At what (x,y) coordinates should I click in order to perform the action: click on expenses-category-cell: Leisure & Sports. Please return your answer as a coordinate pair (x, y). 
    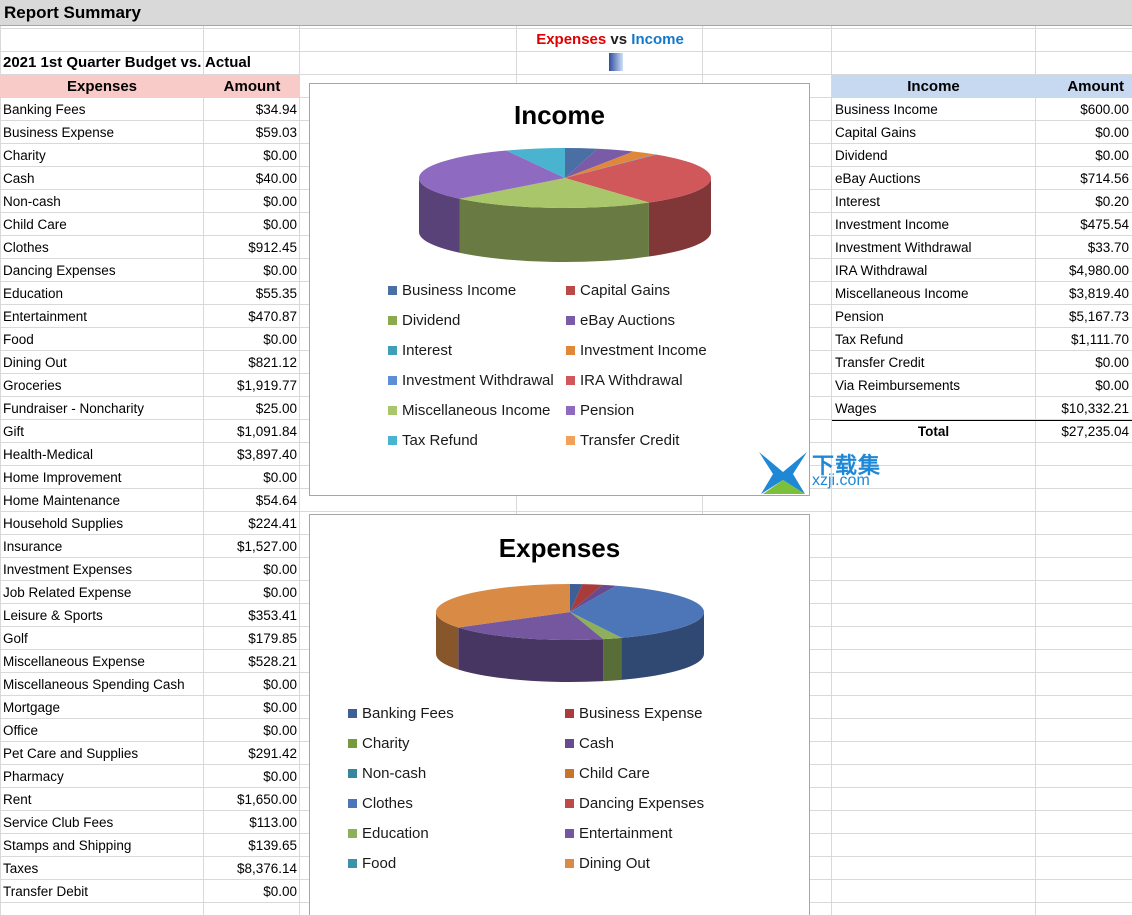
    Looking at the image, I should click on (53, 615).